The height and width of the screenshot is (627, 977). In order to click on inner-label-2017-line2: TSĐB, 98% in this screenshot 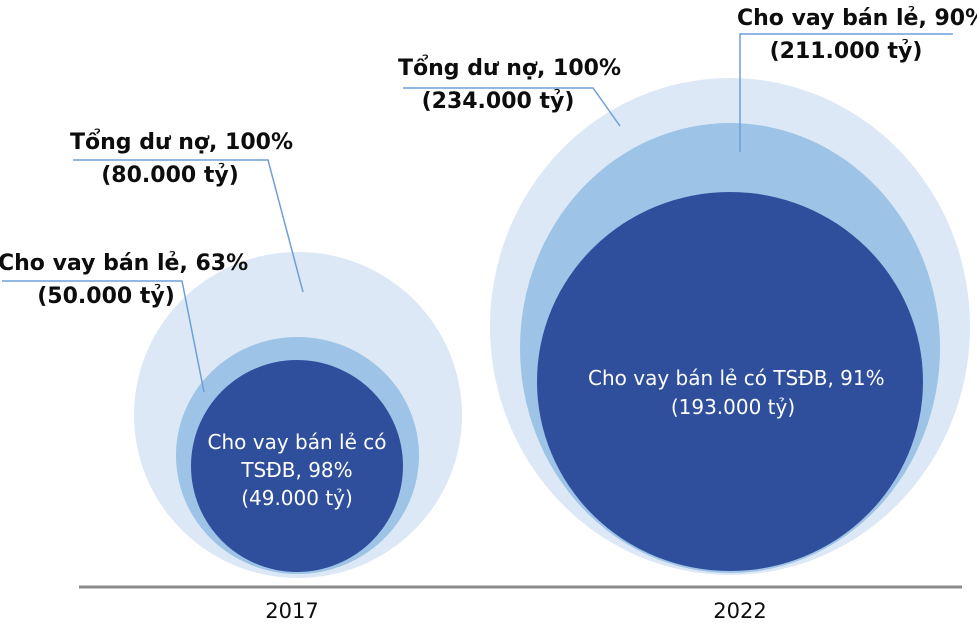, I will do `click(297, 470)`.